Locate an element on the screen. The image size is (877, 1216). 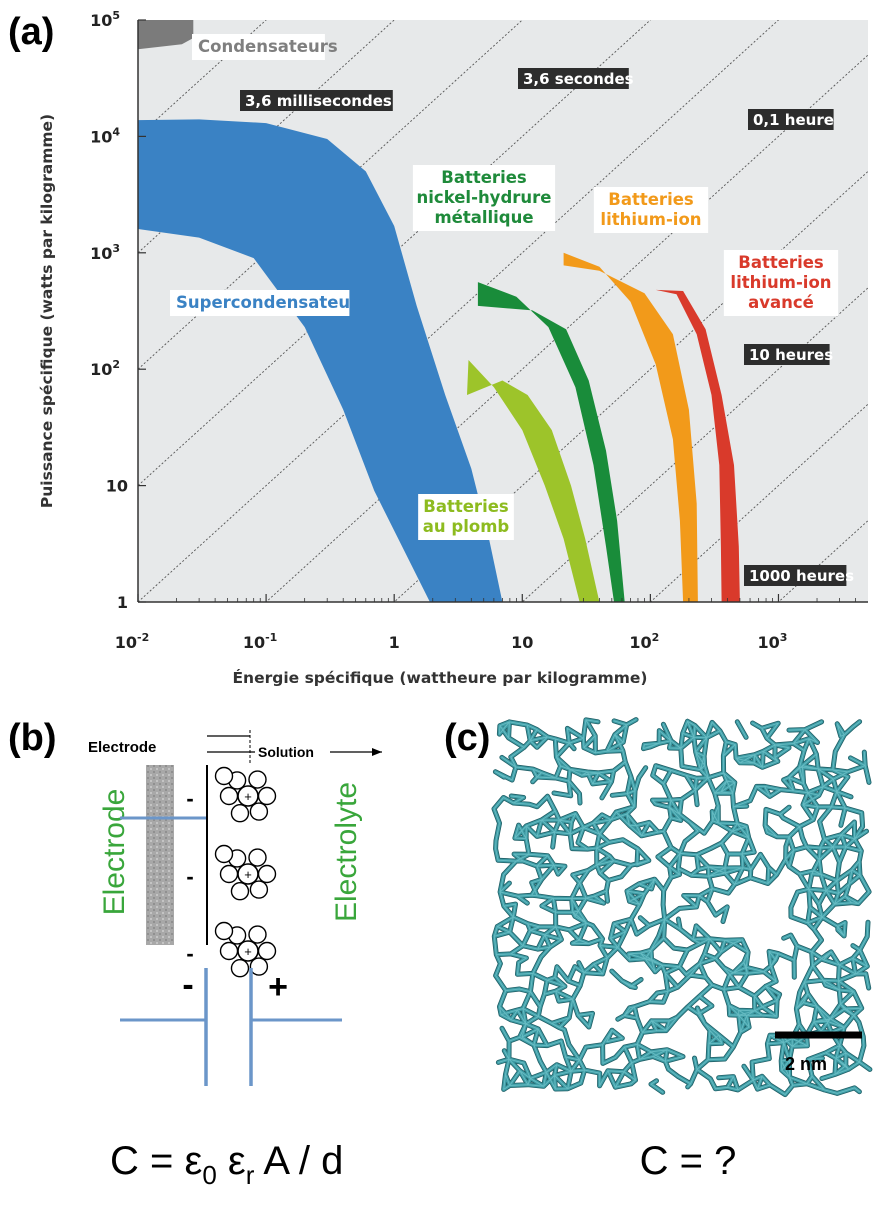
region-batteries-lithium-ion is located at coordinates (630, 427).